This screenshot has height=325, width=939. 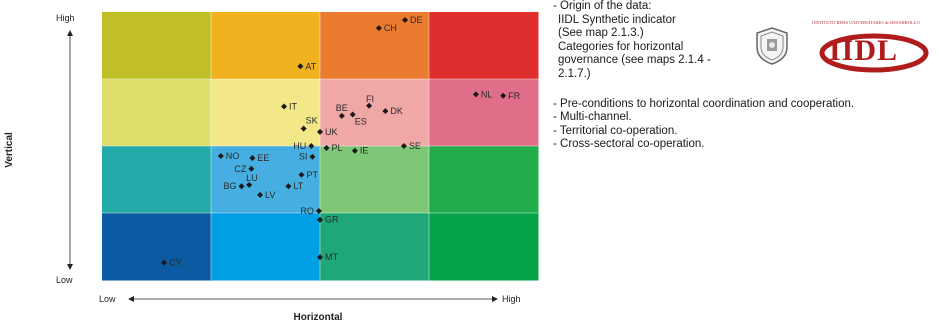 What do you see at coordinates (252, 158) in the screenshot?
I see `point-ee` at bounding box center [252, 158].